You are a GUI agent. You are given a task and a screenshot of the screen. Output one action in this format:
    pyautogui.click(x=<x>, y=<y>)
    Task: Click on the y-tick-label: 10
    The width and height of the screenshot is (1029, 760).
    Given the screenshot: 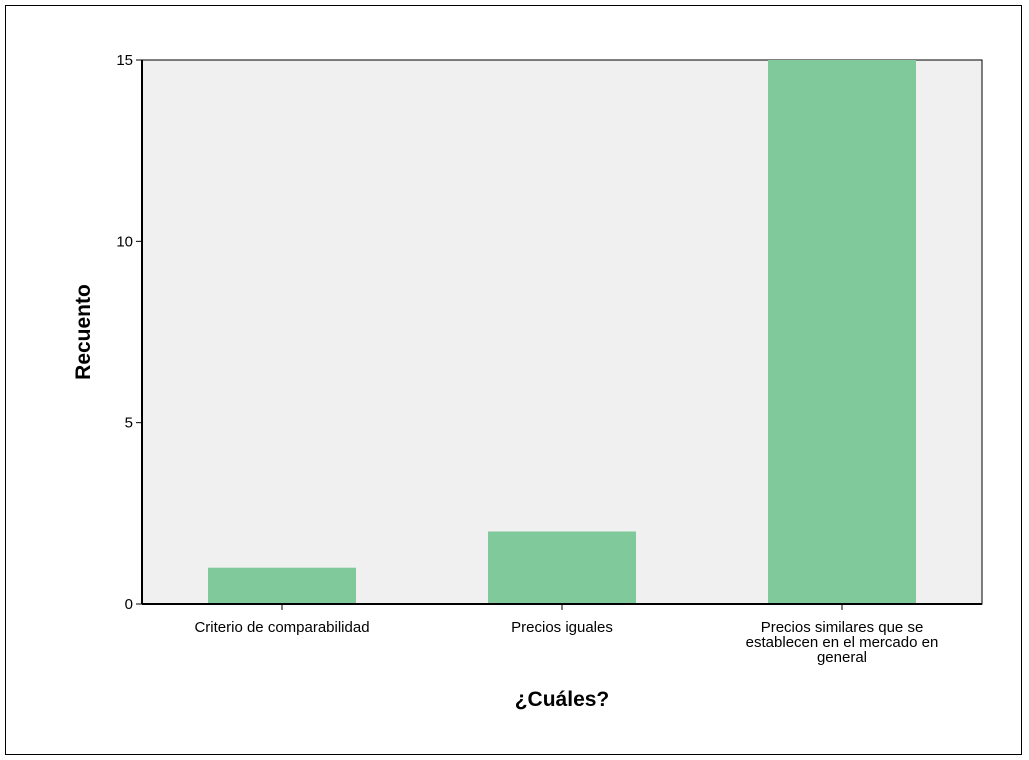 What is the action you would take?
    pyautogui.click(x=124, y=241)
    